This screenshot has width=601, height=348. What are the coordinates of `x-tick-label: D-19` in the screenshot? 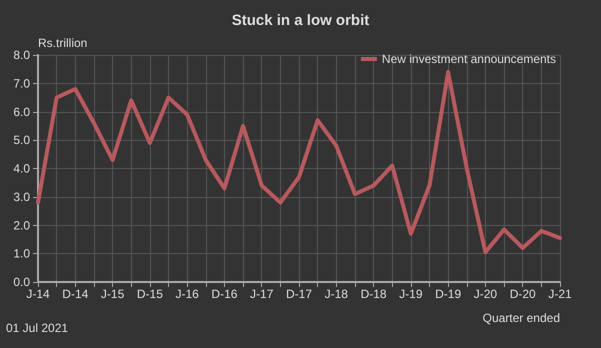 It's located at (448, 294).